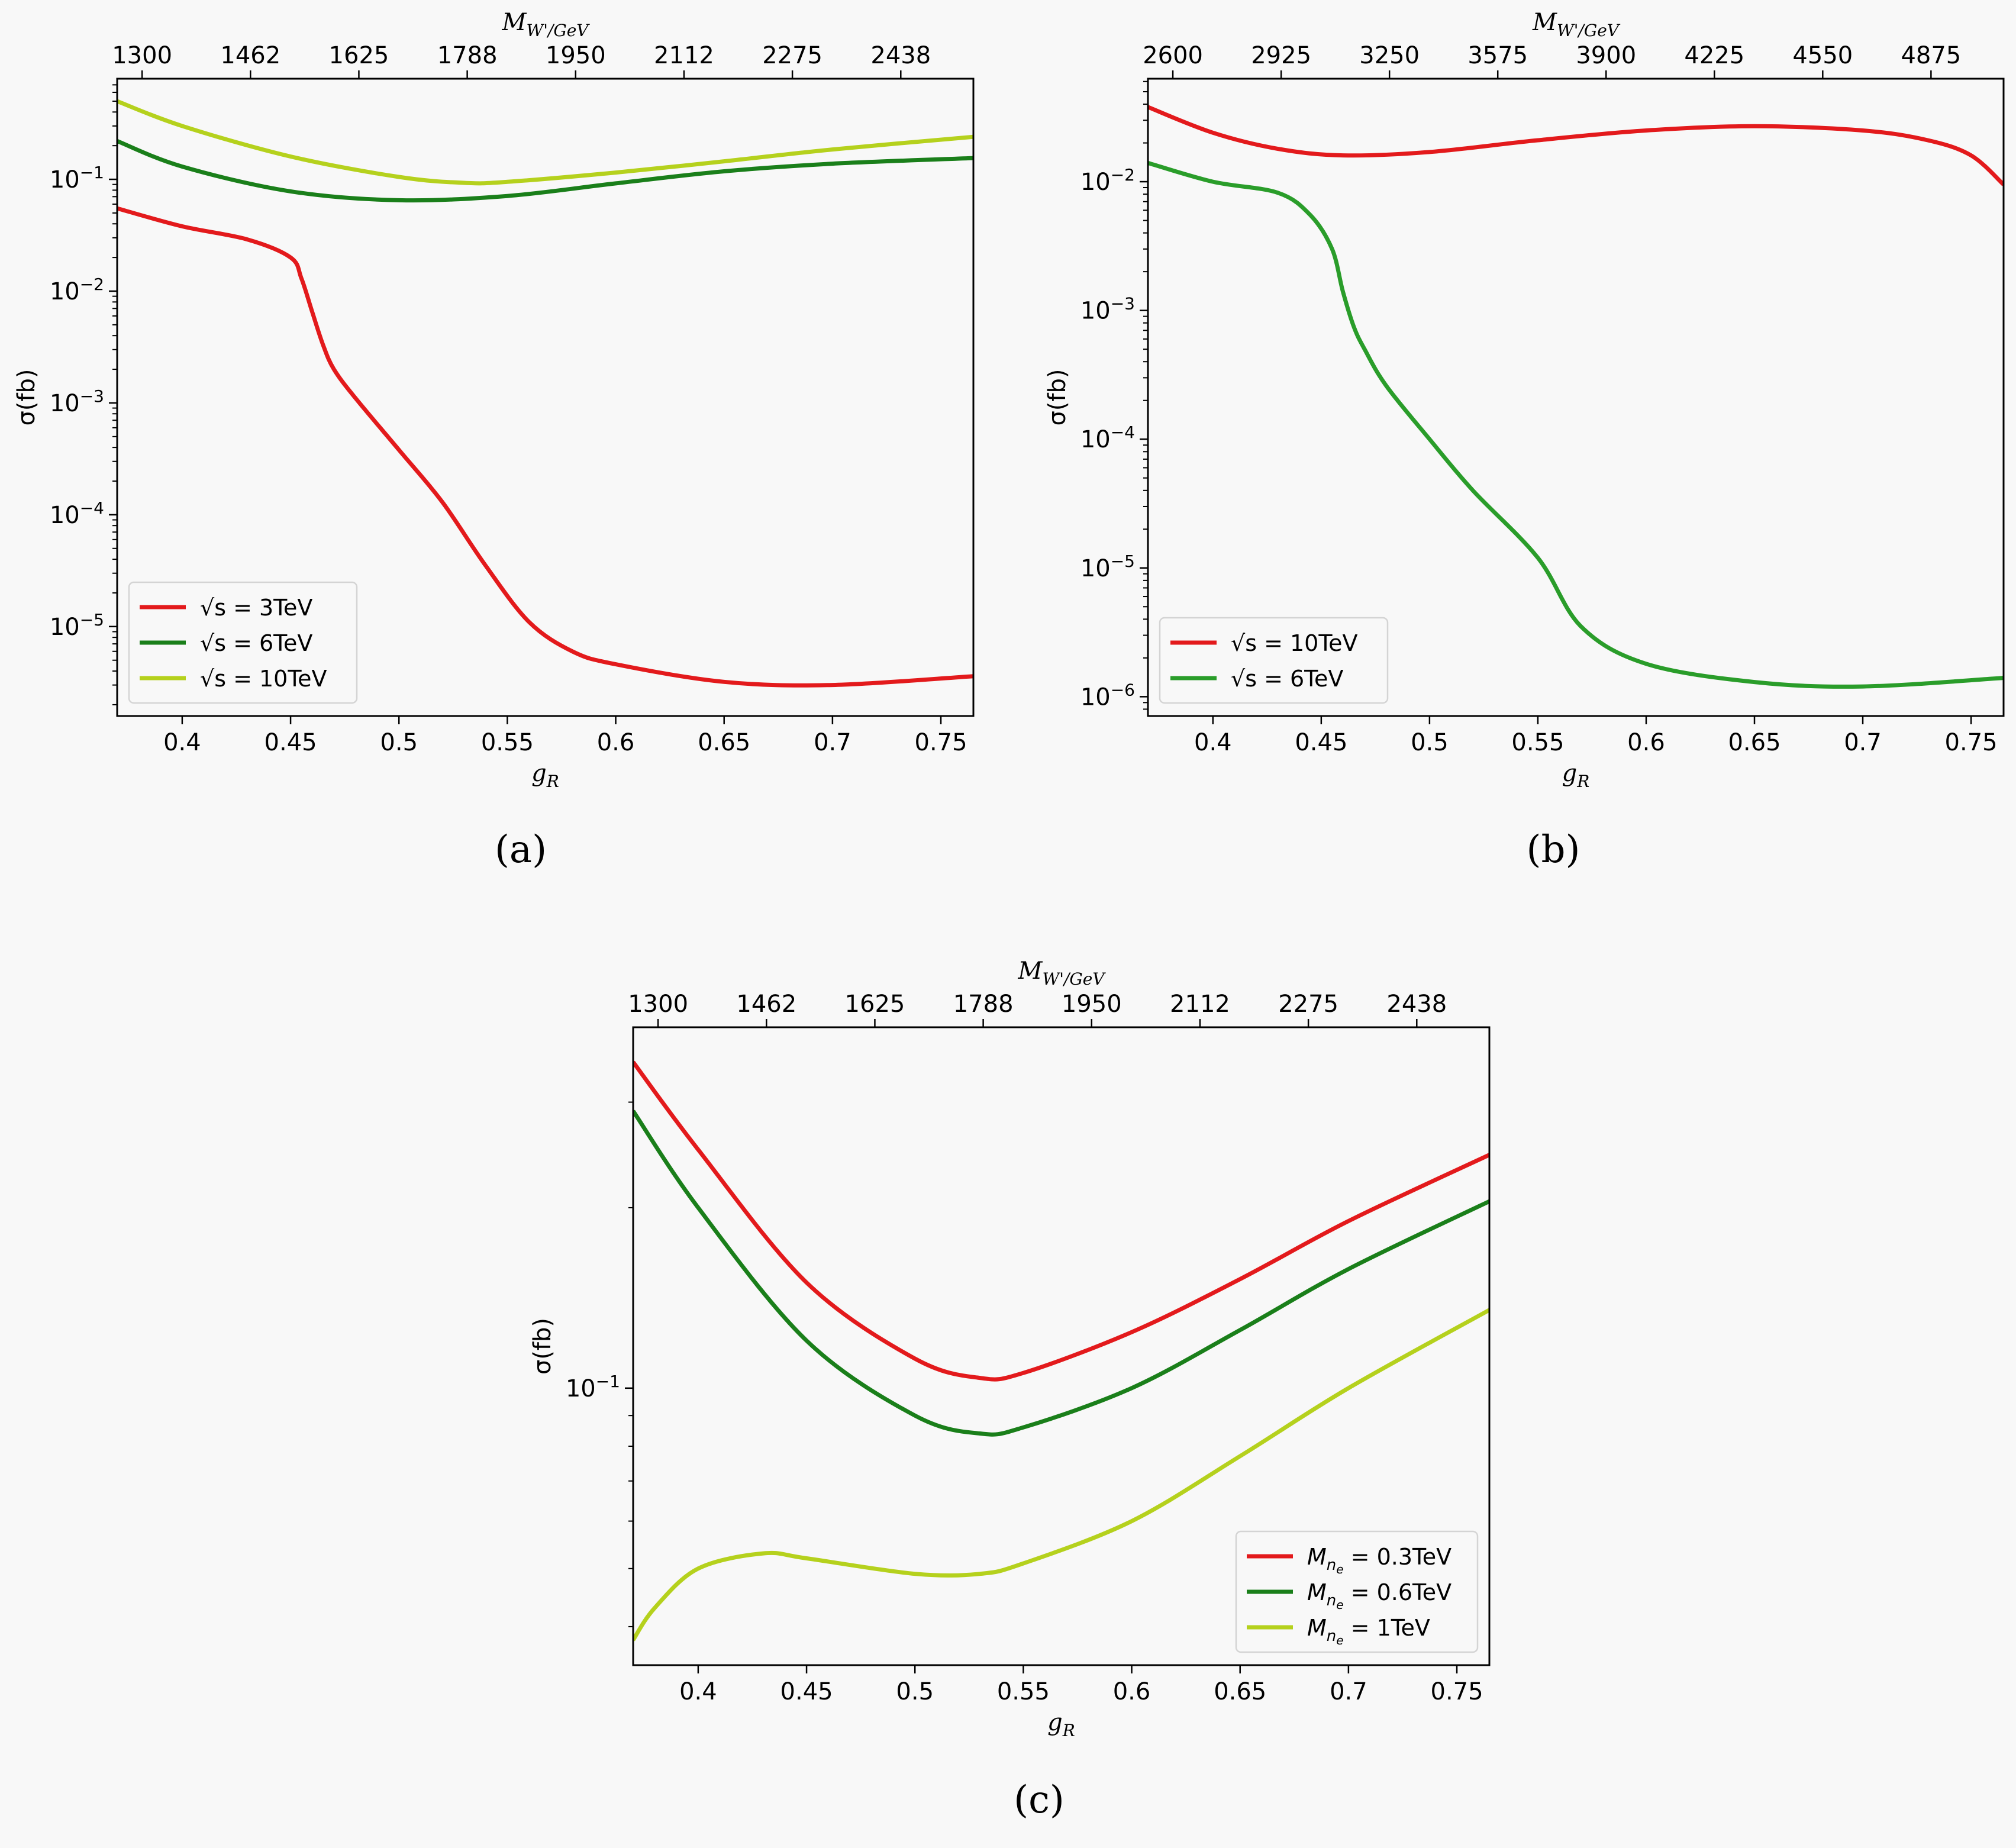  I want to click on x2-tick-label: 3900, so click(1606, 55).